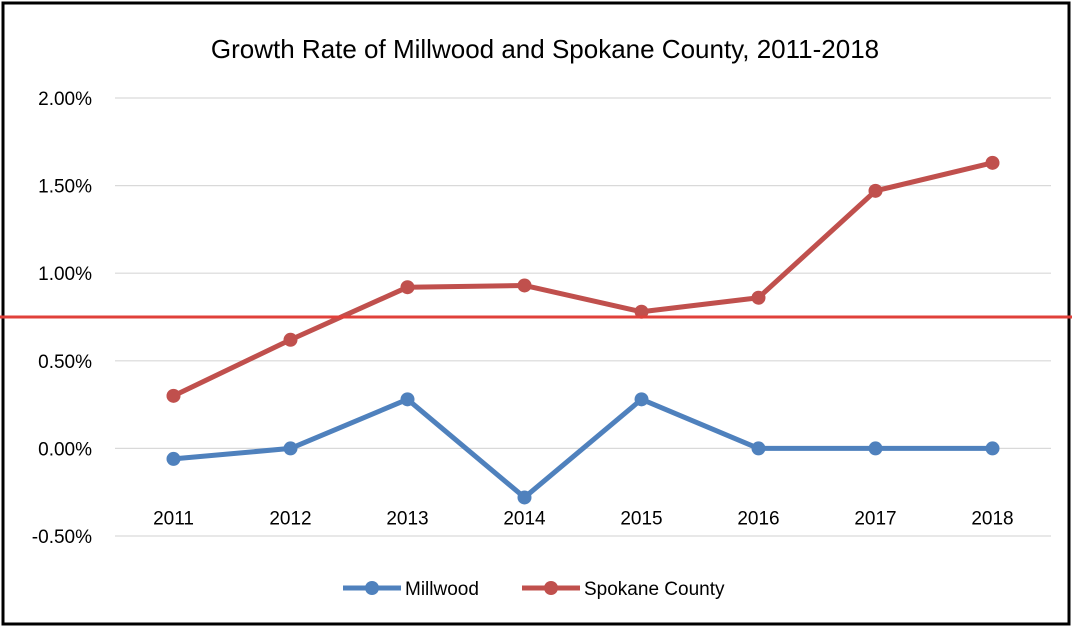  What do you see at coordinates (758, 518) in the screenshot?
I see `x-tick-label: 2016` at bounding box center [758, 518].